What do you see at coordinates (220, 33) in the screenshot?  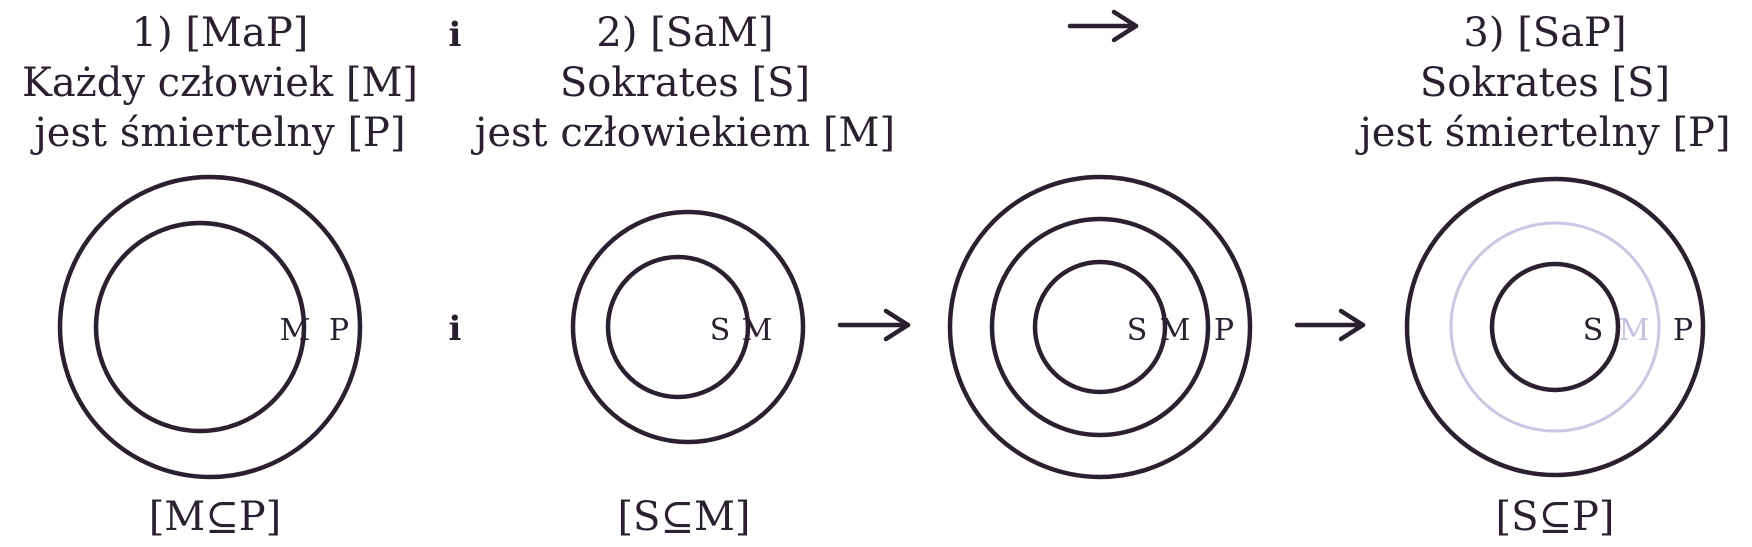 I see `premise-1-heading-1: 1) [MaP]` at bounding box center [220, 33].